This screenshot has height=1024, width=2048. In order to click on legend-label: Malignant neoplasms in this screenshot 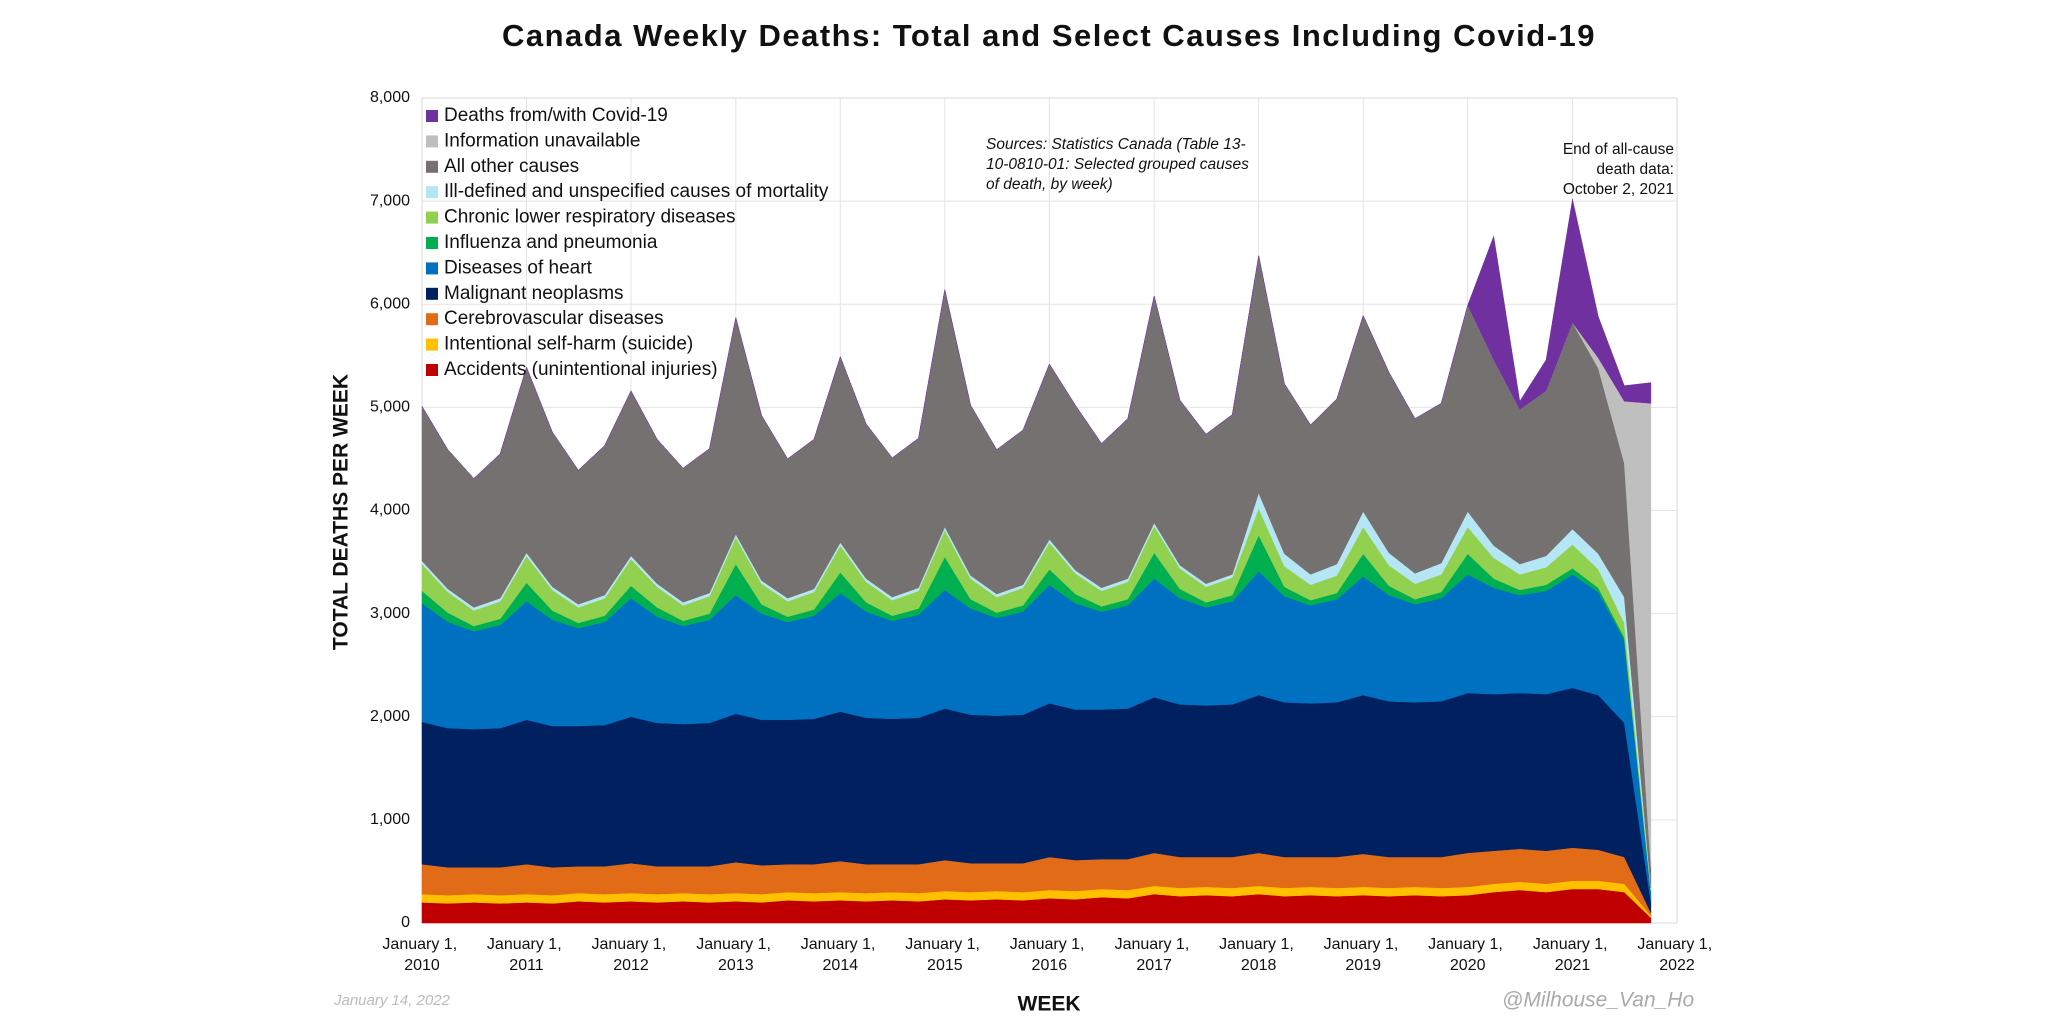, I will do `click(534, 293)`.